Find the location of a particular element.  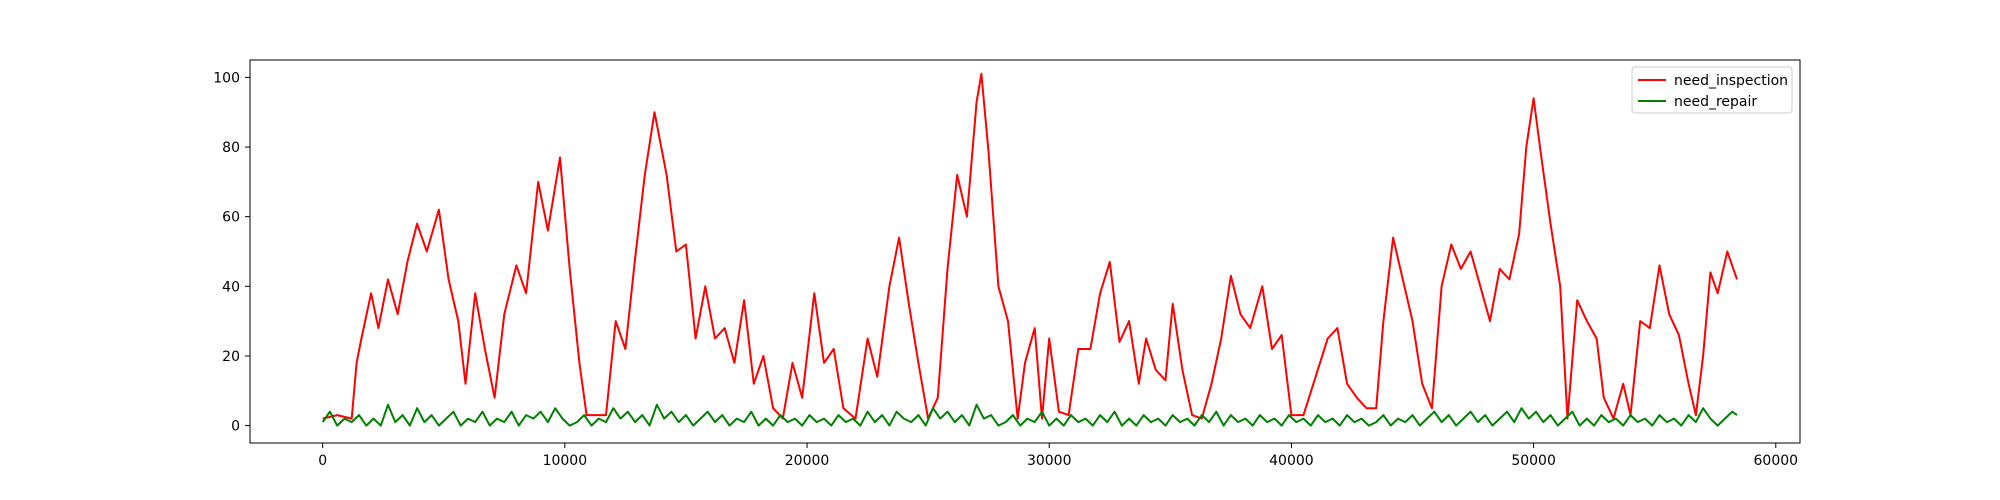

series-line-need-repair is located at coordinates (1029, 415).